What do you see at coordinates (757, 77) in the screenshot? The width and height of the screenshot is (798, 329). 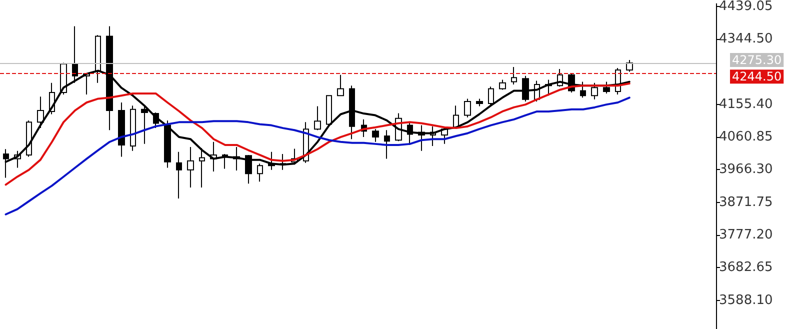 I see `ref-line-label: 4244.50` at bounding box center [757, 77].